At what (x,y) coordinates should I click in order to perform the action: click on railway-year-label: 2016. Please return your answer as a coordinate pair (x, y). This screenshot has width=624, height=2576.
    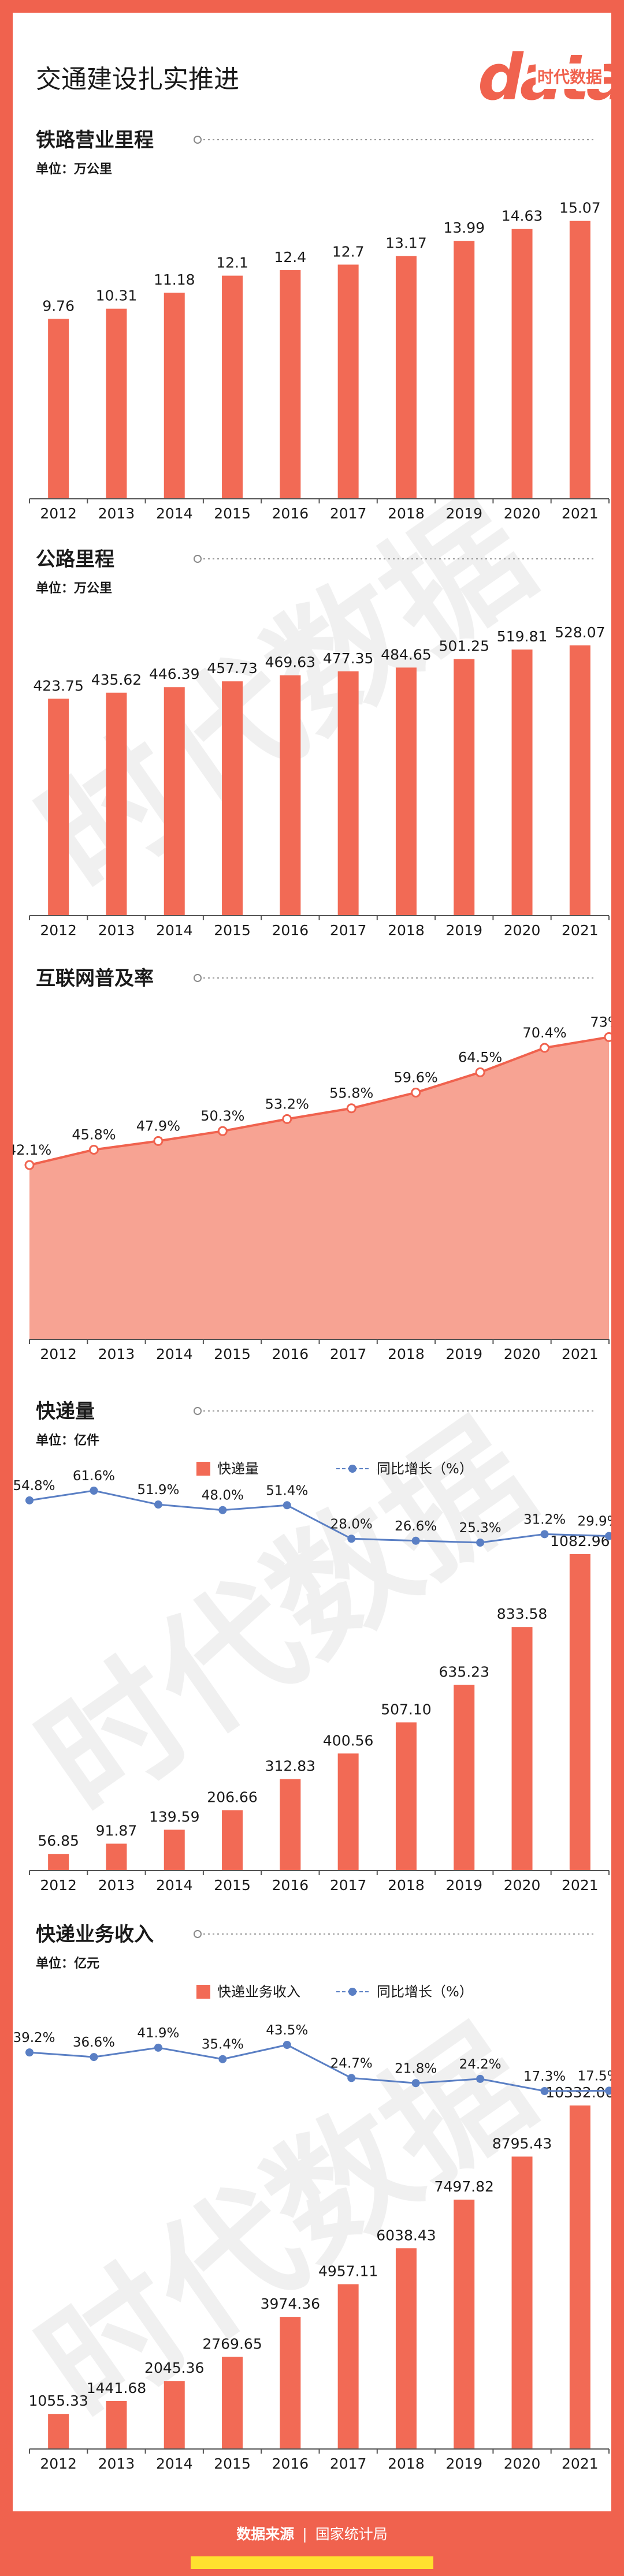
    Looking at the image, I should click on (290, 513).